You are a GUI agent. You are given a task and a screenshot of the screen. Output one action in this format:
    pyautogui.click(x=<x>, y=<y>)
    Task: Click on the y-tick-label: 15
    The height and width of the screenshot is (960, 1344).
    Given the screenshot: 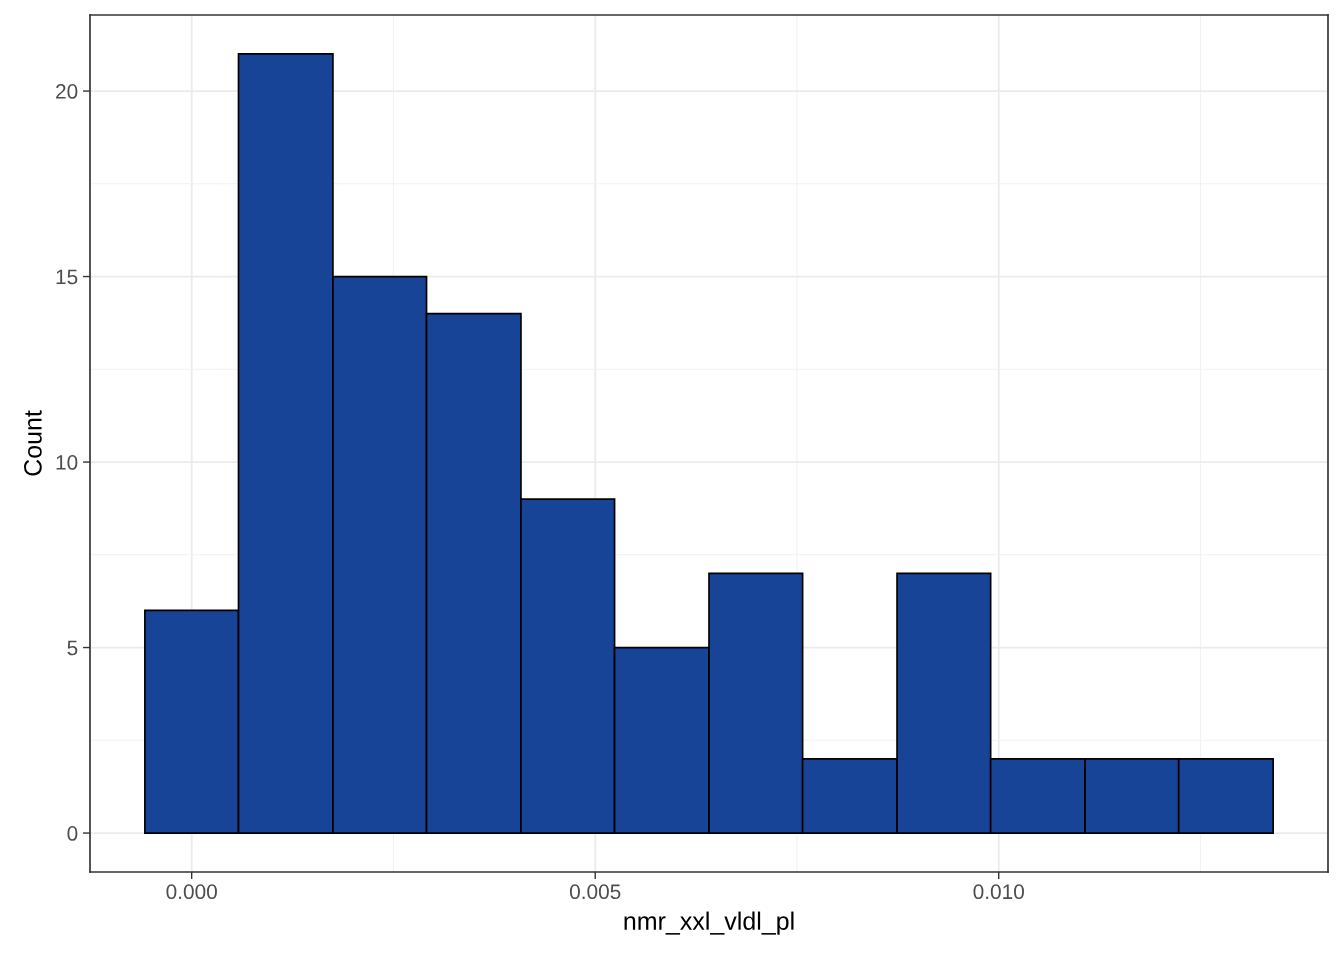 What is the action you would take?
    pyautogui.click(x=67, y=277)
    